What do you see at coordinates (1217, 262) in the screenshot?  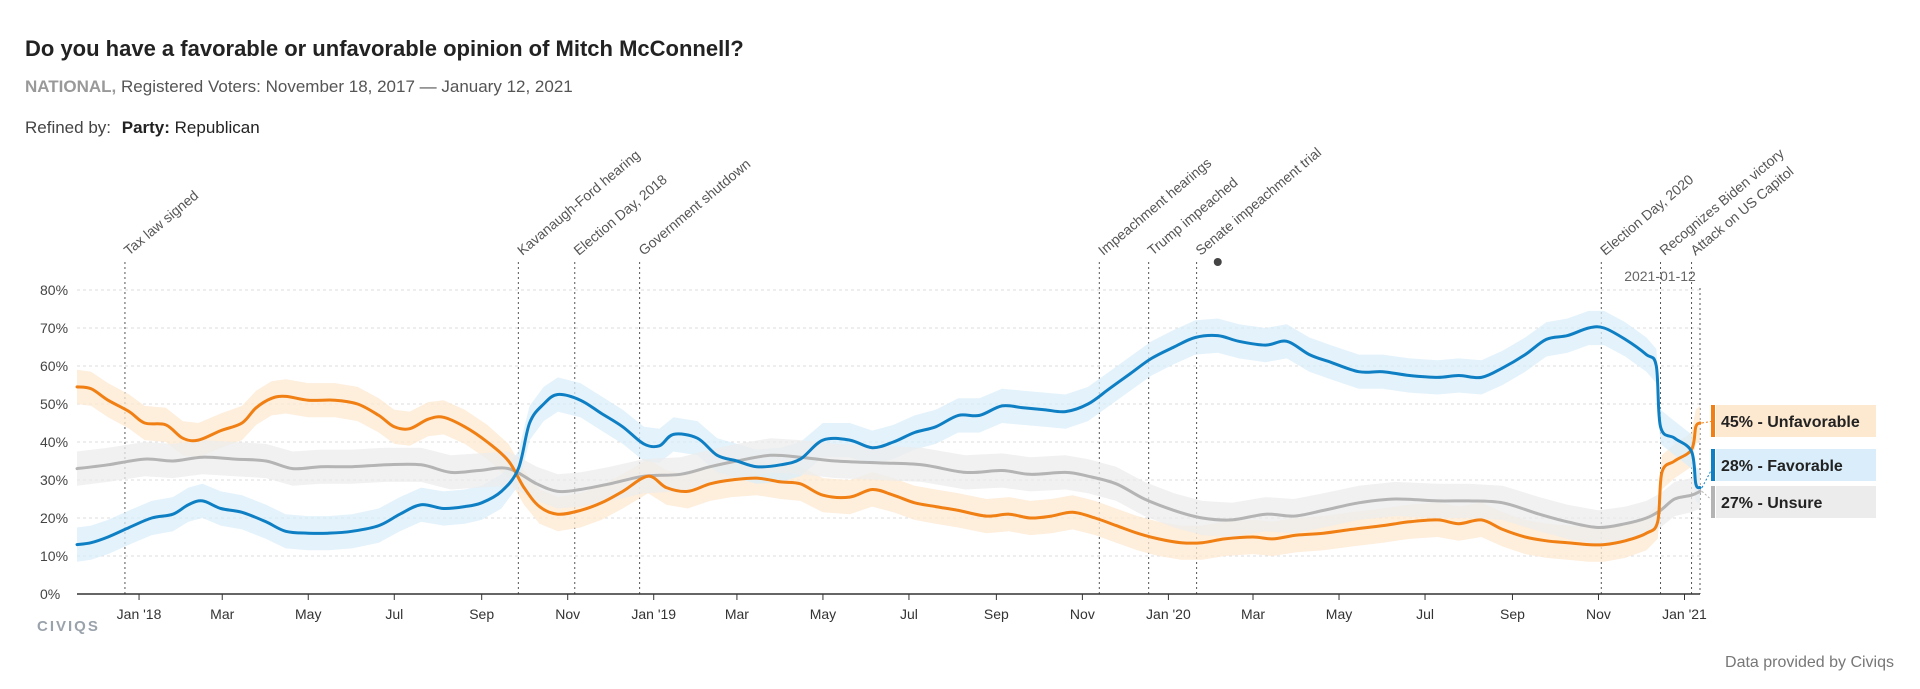 I see `event-marker` at bounding box center [1217, 262].